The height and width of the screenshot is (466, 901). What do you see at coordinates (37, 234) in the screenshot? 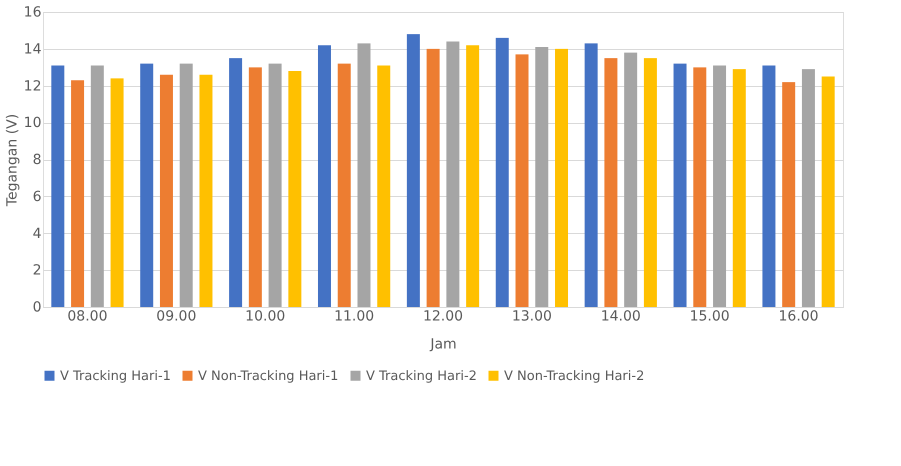
I see `y-tick-label: 4` at bounding box center [37, 234].